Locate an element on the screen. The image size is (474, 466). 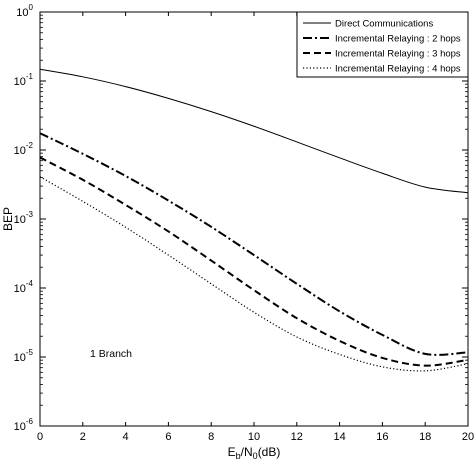
x-axis-label: Eb/N0(dB) is located at coordinates (254, 453).